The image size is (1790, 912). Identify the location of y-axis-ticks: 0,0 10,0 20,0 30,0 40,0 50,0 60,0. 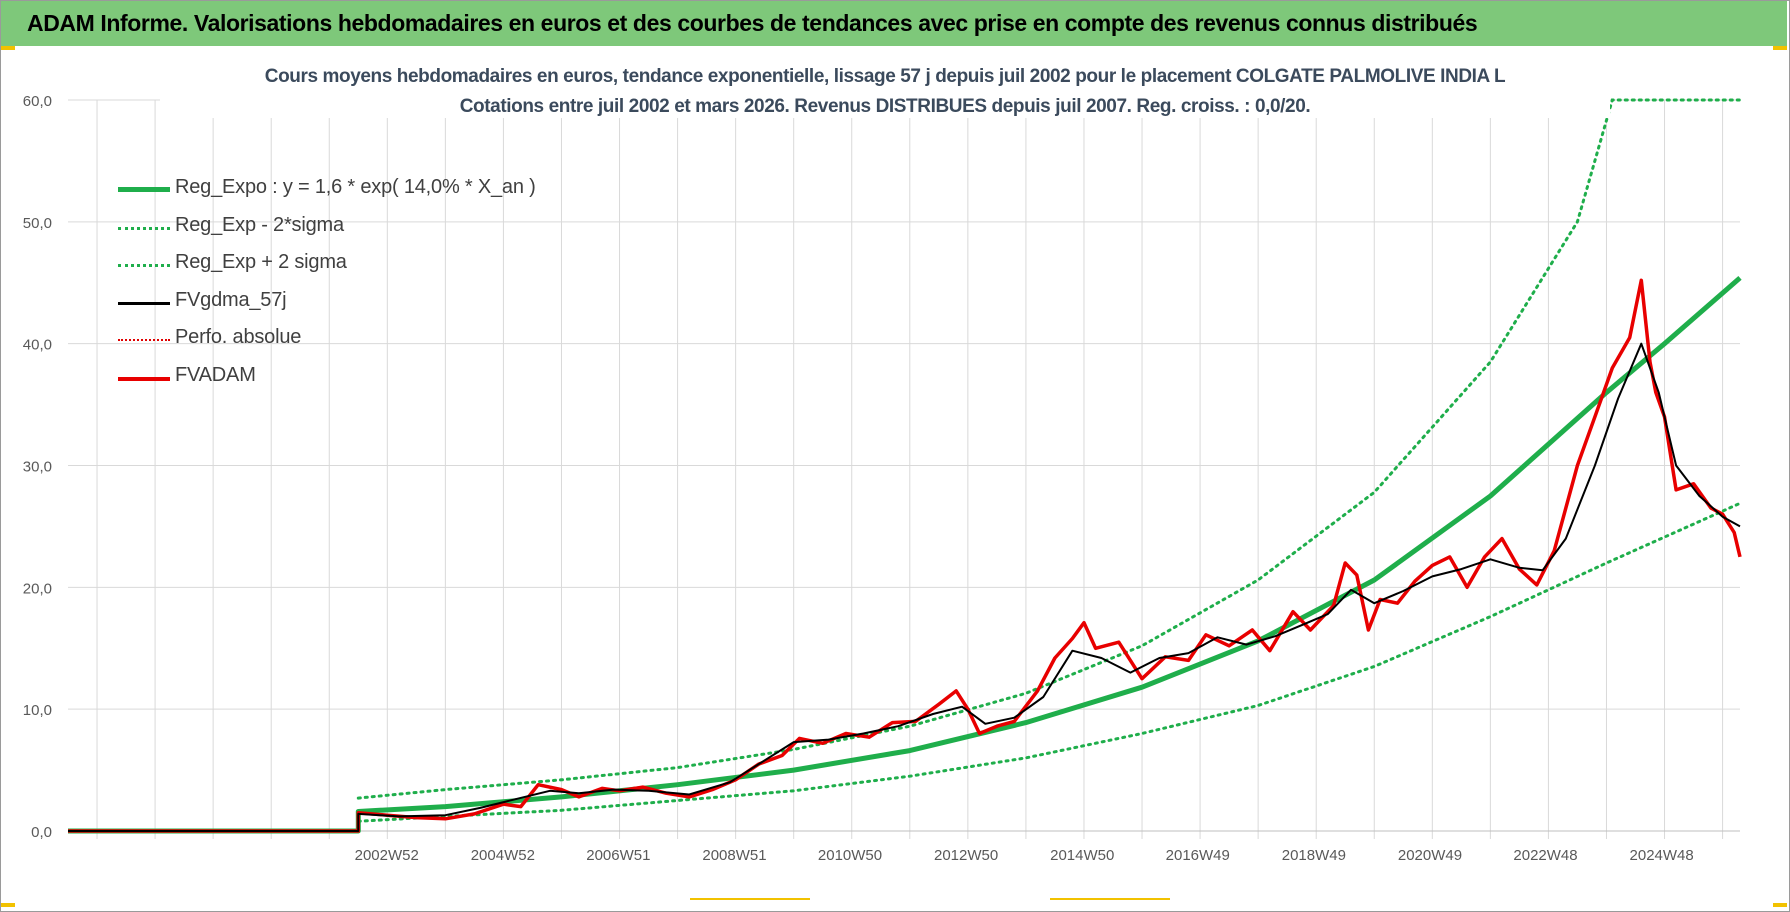
(37, 467).